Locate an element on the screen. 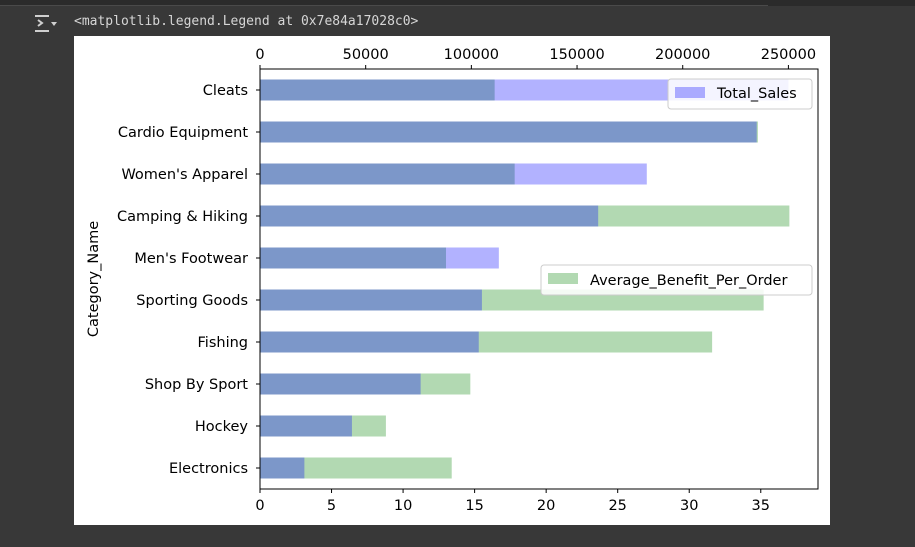  y-tick-label: Camping & Hiking is located at coordinates (182, 217).